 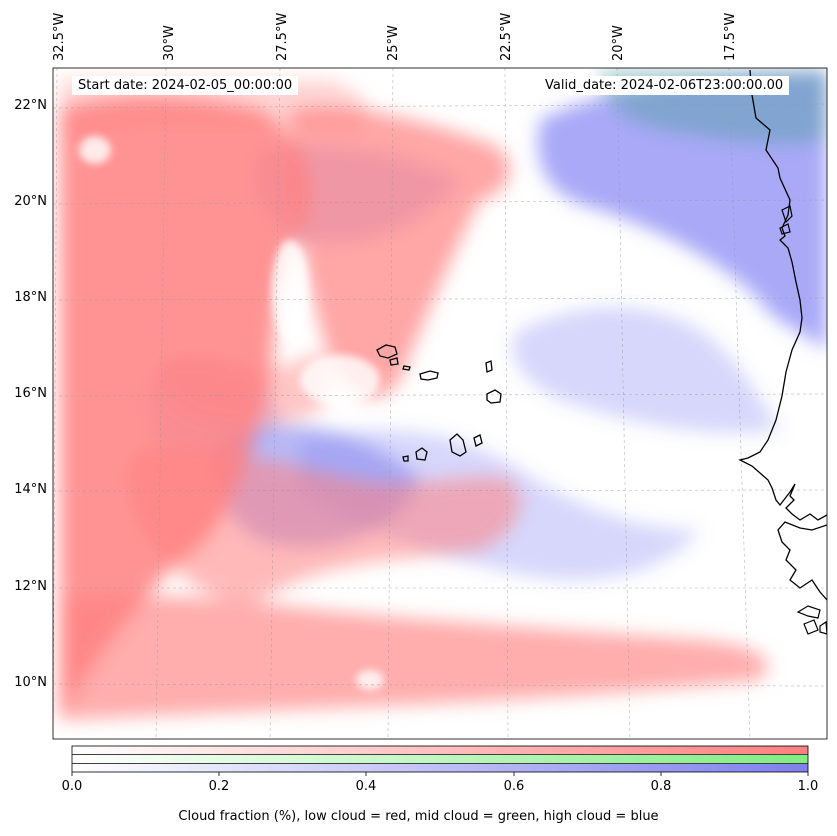 What do you see at coordinates (664, 85) in the screenshot?
I see `valid-date-label: Valid_date: 2024-02-06T23:00:00.00` at bounding box center [664, 85].